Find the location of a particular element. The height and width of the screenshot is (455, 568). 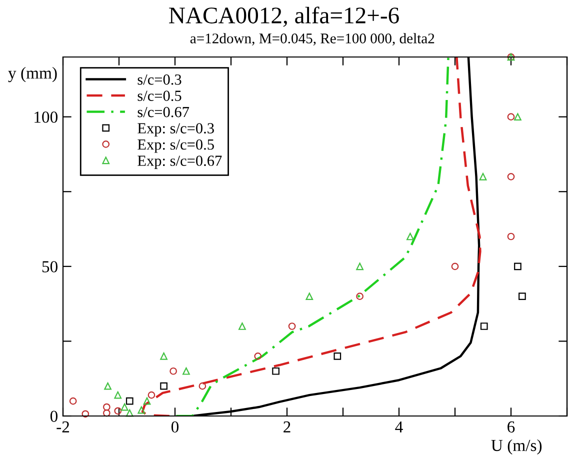

legend-label: Exp: s/c=0.5 is located at coordinates (176, 146).